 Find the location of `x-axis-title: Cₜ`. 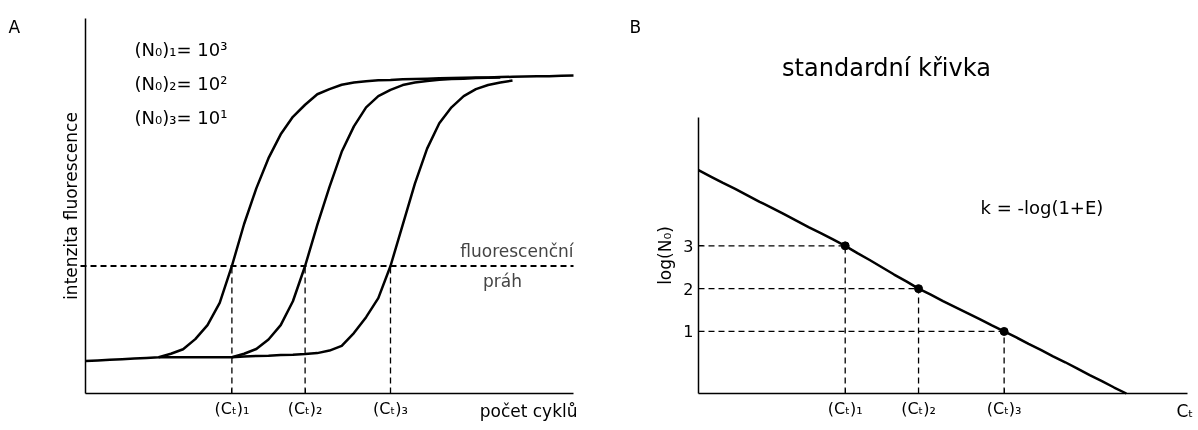

x-axis-title: Cₜ is located at coordinates (1185, 410).